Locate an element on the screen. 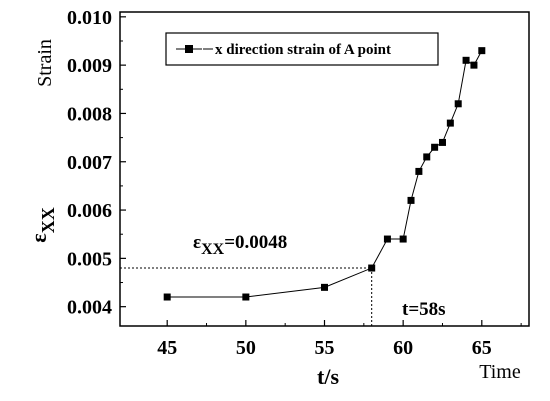 The width and height of the screenshot is (550, 401). x-corner-label: Time is located at coordinates (500, 372).